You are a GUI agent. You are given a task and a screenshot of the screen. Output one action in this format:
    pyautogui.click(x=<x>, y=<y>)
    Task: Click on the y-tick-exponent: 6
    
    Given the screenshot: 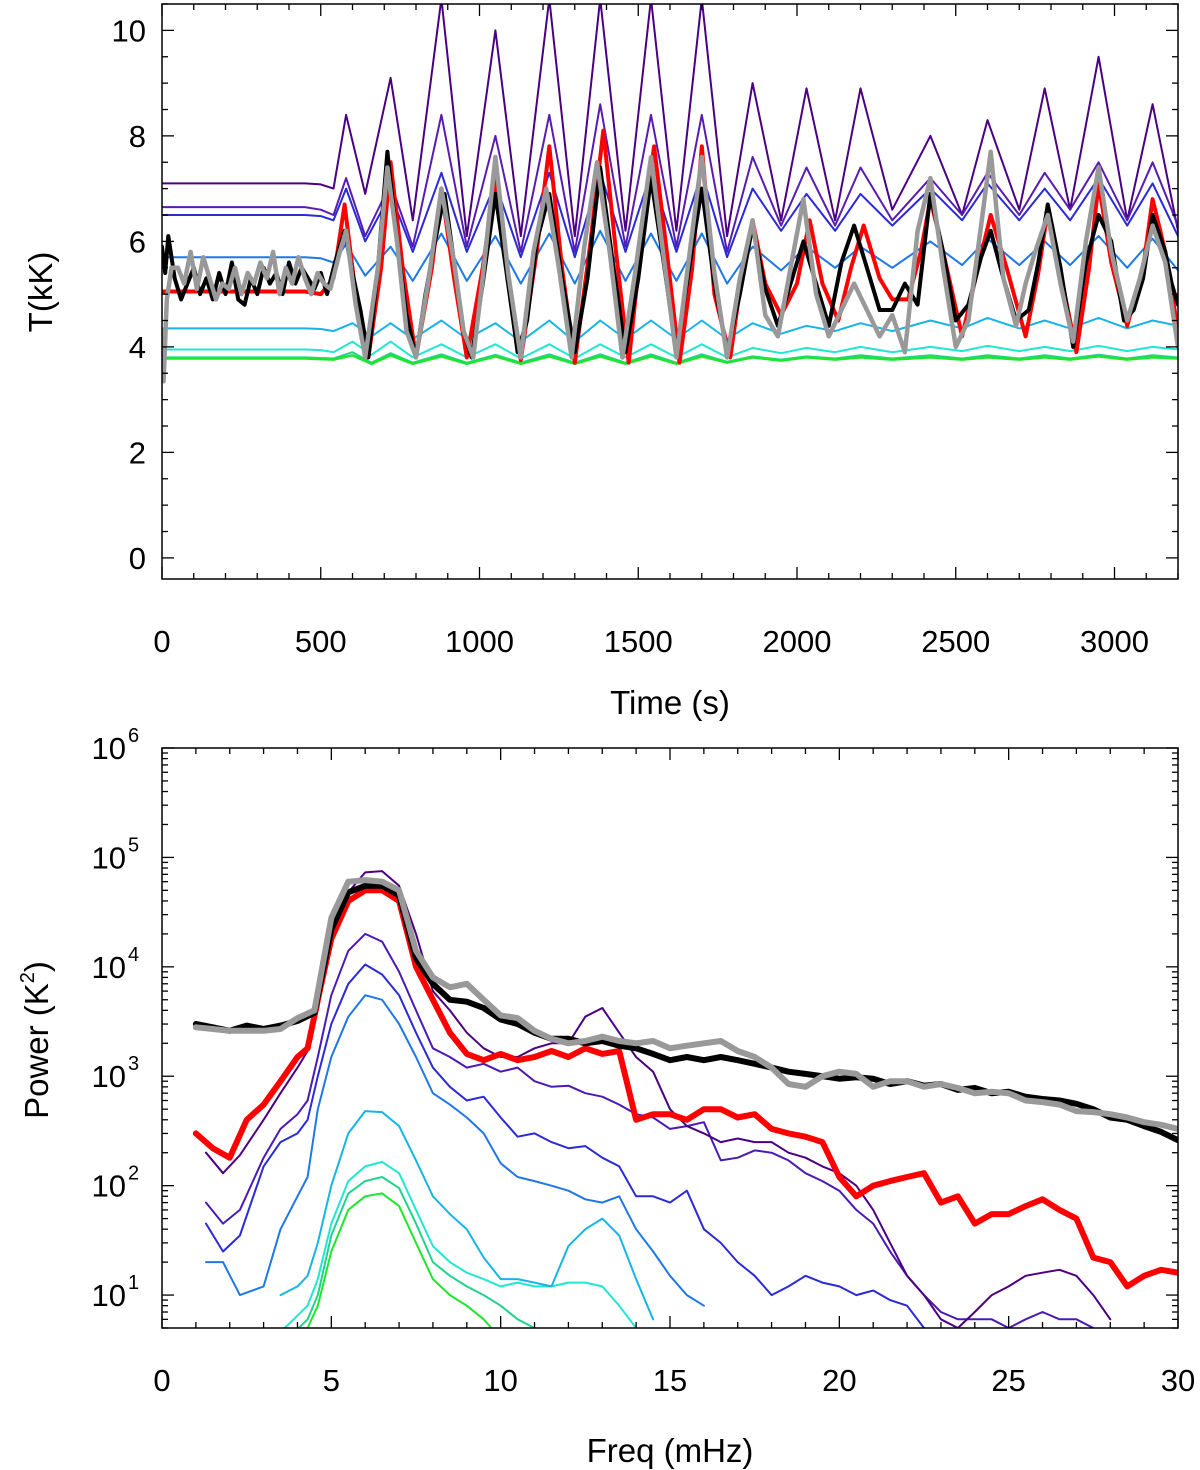 What is the action you would take?
    pyautogui.click(x=133, y=736)
    